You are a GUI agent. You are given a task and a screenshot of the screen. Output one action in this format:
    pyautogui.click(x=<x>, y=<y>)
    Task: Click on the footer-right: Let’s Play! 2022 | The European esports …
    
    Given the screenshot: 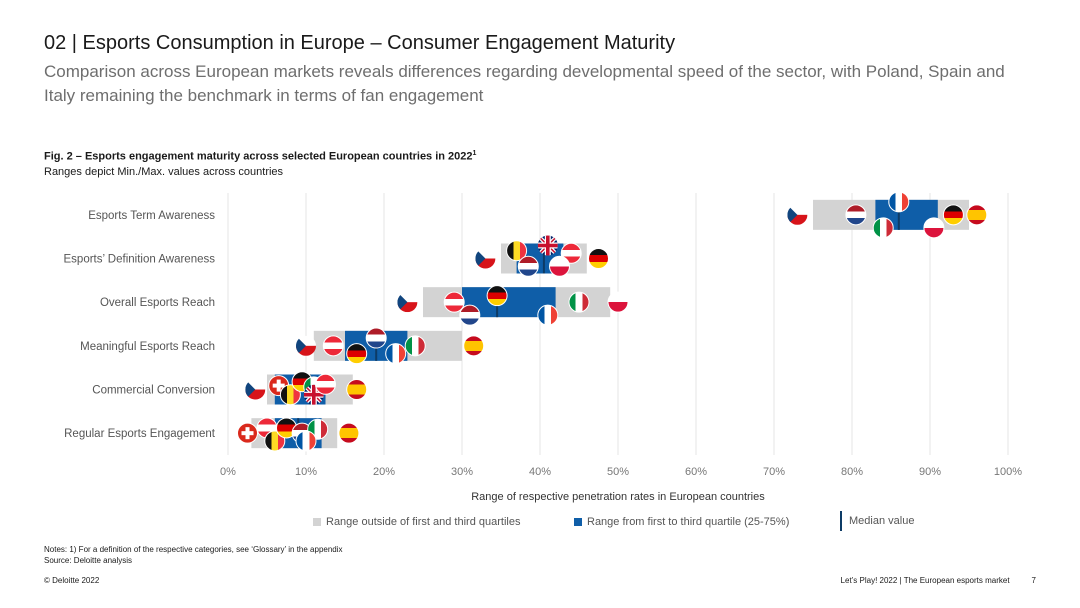 What is the action you would take?
    pyautogui.click(x=927, y=580)
    